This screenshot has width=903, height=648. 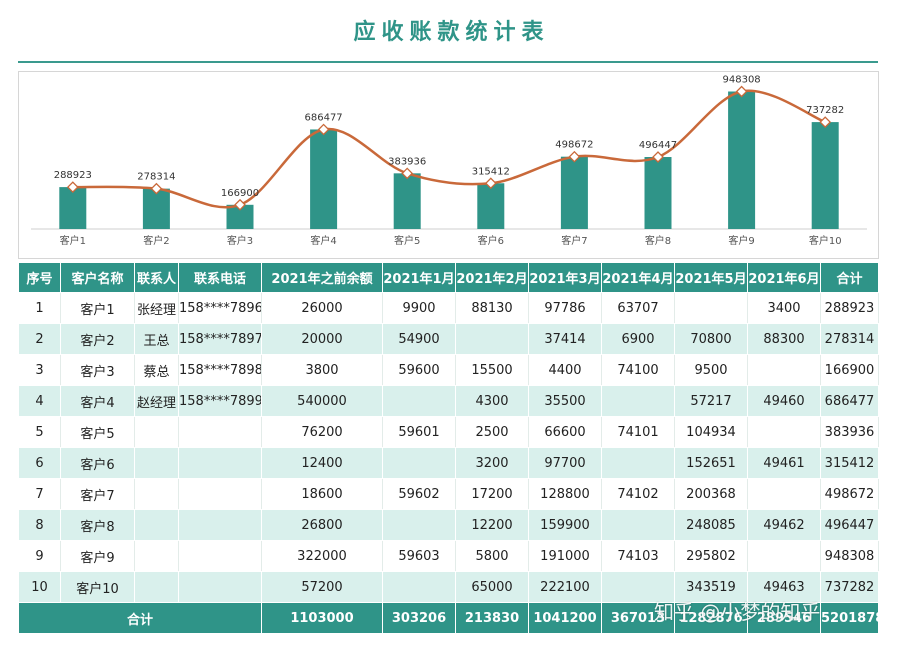 What do you see at coordinates (220, 308) in the screenshot?
I see `table-cell: 158****7896` at bounding box center [220, 308].